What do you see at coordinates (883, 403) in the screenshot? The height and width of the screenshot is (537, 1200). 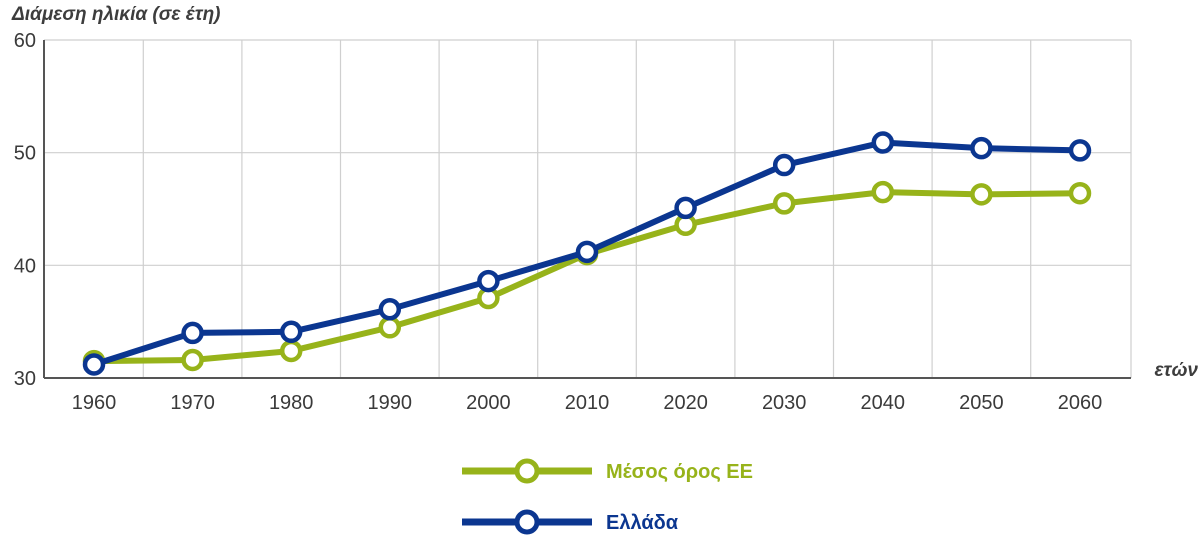 I see `x-tick-label: 2040` at bounding box center [883, 403].